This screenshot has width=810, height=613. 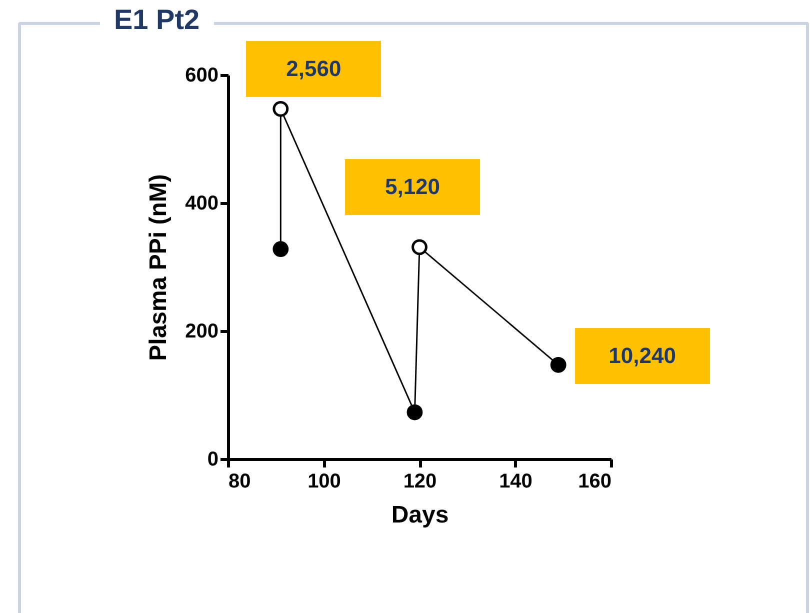 I want to click on label-box: 2,560, so click(x=314, y=68).